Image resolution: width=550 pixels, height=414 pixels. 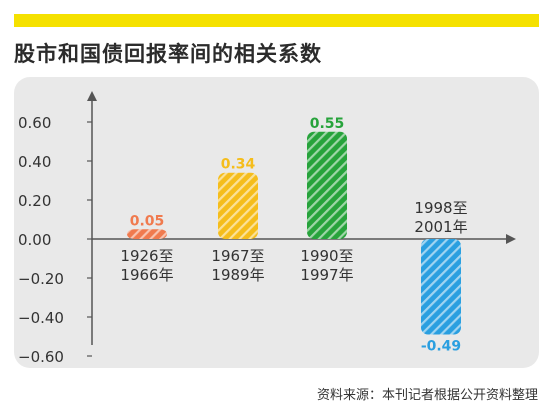 What do you see at coordinates (511, 239) in the screenshot?
I see `x-axis-arrow` at bounding box center [511, 239].